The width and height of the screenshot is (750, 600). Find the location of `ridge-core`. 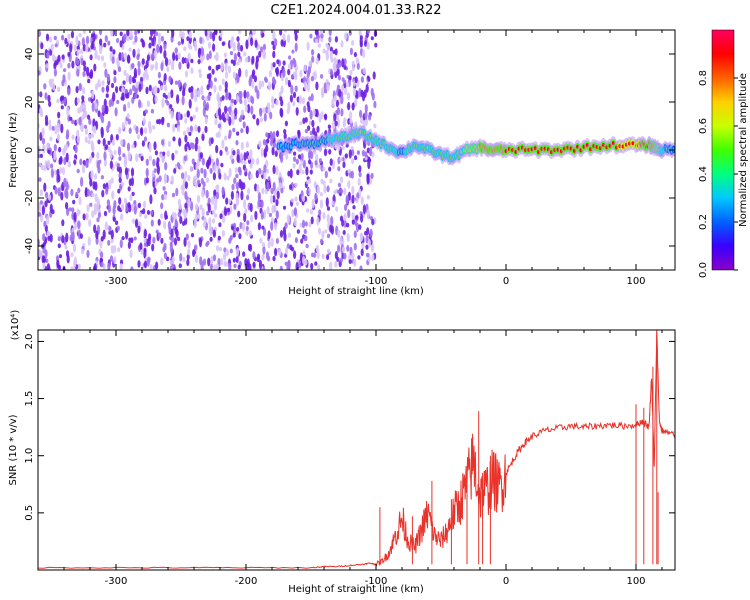

ridge-core is located at coordinates (673, 149).